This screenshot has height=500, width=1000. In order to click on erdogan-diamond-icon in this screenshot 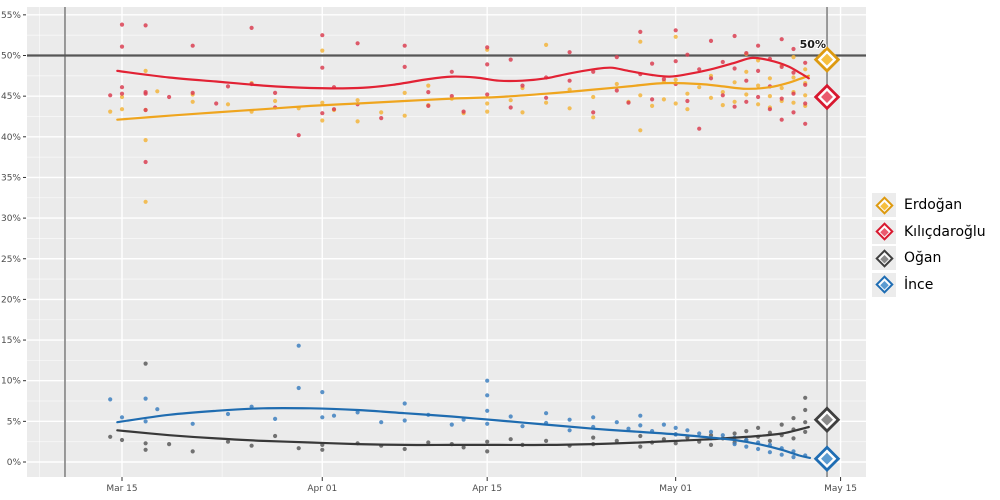, I will do `click(884, 205)`.